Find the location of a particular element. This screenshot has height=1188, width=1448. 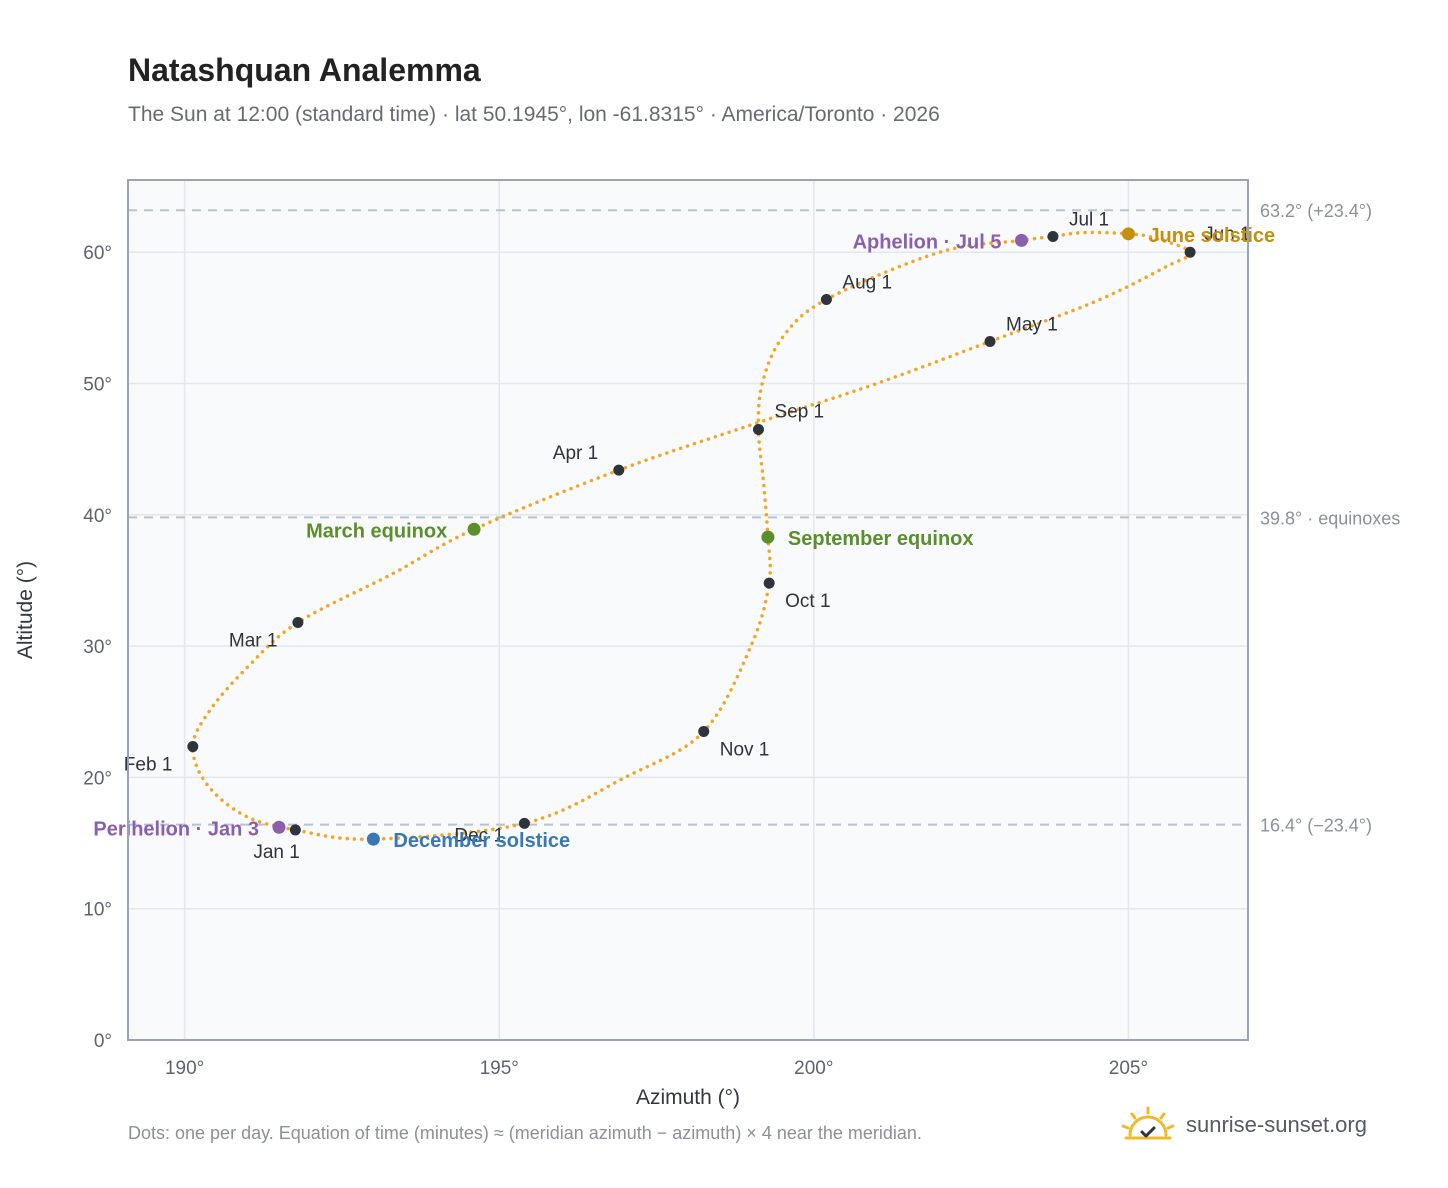

month-marker-label: Feb 1 is located at coordinates (148, 765).